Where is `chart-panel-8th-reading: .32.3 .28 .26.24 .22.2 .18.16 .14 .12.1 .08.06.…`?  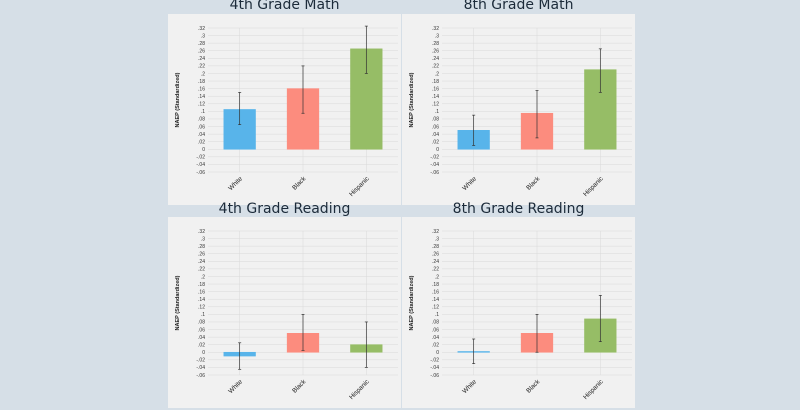 chart-panel-8th-reading: .32.3 .28 .26.24 .22.2 .18.16 .14 .12.1 .08.06.… is located at coordinates (518, 312).